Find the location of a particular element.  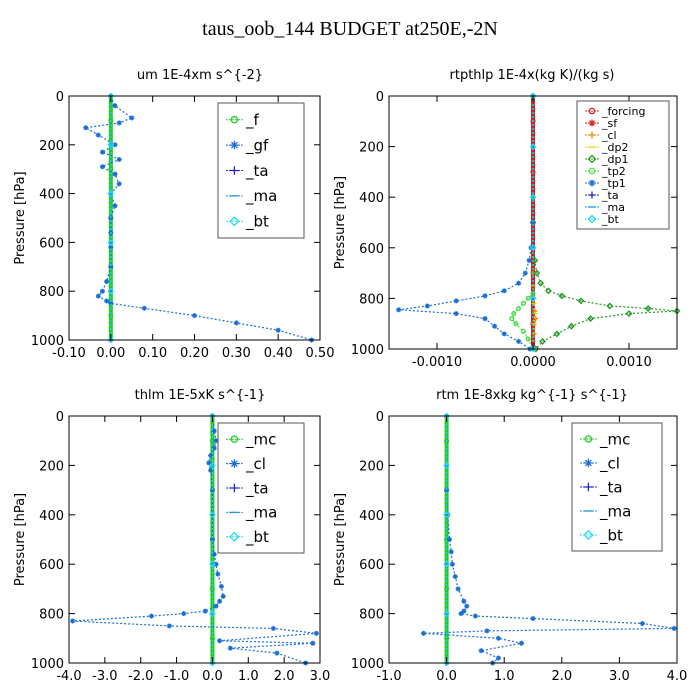

series-layer is located at coordinates (549, 539).